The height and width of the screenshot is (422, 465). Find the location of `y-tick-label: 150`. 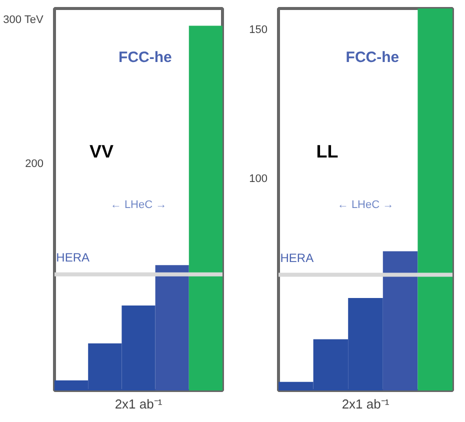

y-tick-label: 150 is located at coordinates (258, 30).